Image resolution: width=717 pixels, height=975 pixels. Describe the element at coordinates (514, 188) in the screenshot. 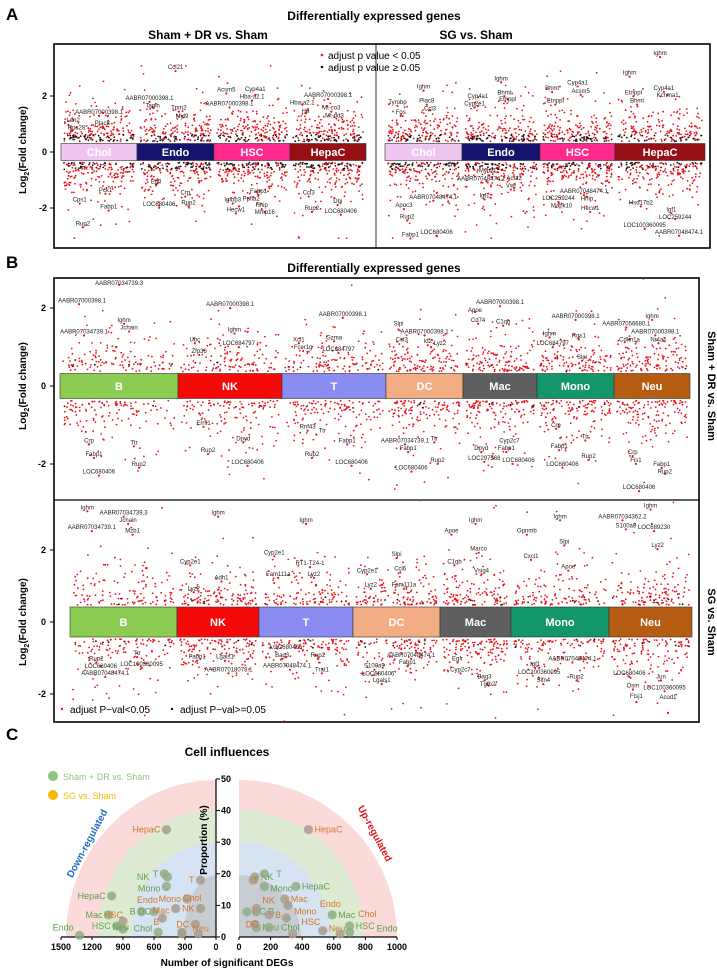

I see `gene-point` at that location.